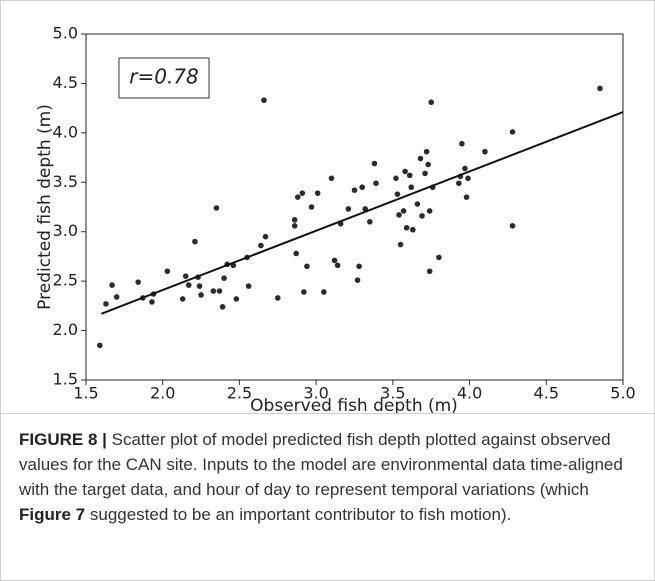  Describe the element at coordinates (52, 514) in the screenshot. I see `caption-ref: Figure 7` at that location.